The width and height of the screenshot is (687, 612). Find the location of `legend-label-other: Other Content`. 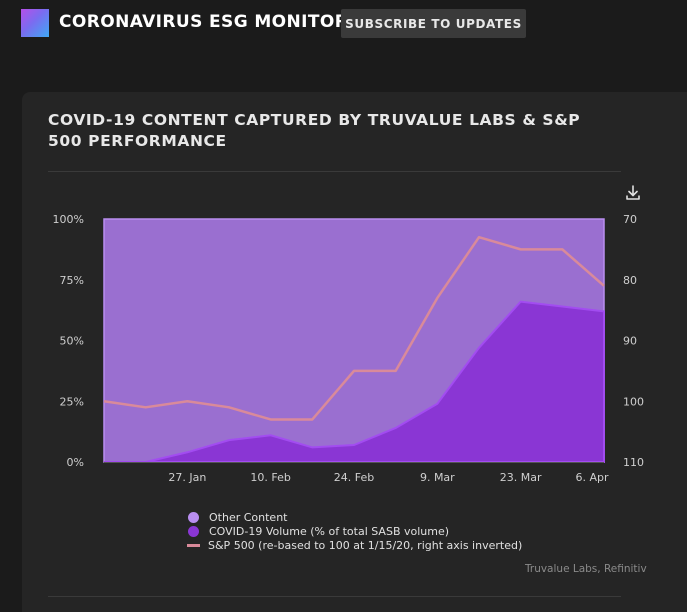

legend-label-other: Other Content is located at coordinates (248, 517).